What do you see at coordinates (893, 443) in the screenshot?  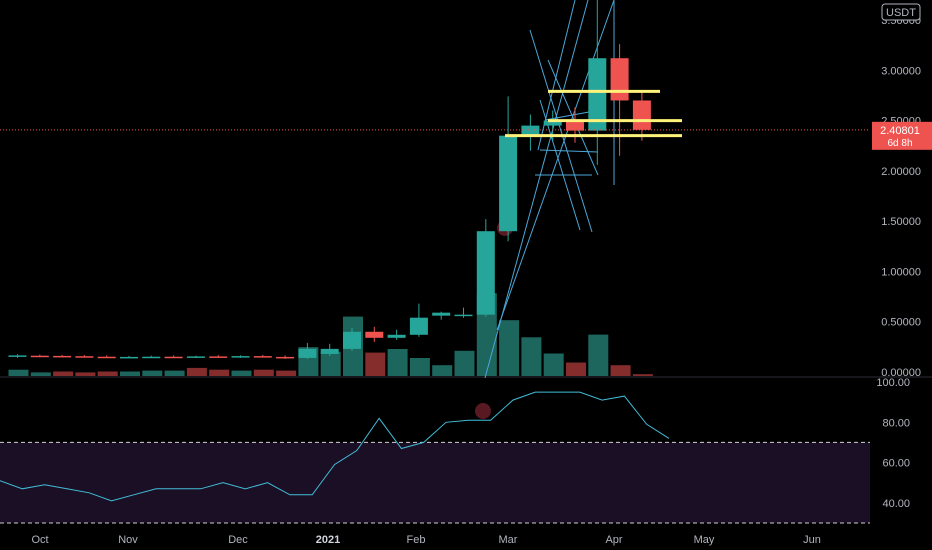 I see `rsi-axis: 100.00 80.00 60.00 40.00` at bounding box center [893, 443].